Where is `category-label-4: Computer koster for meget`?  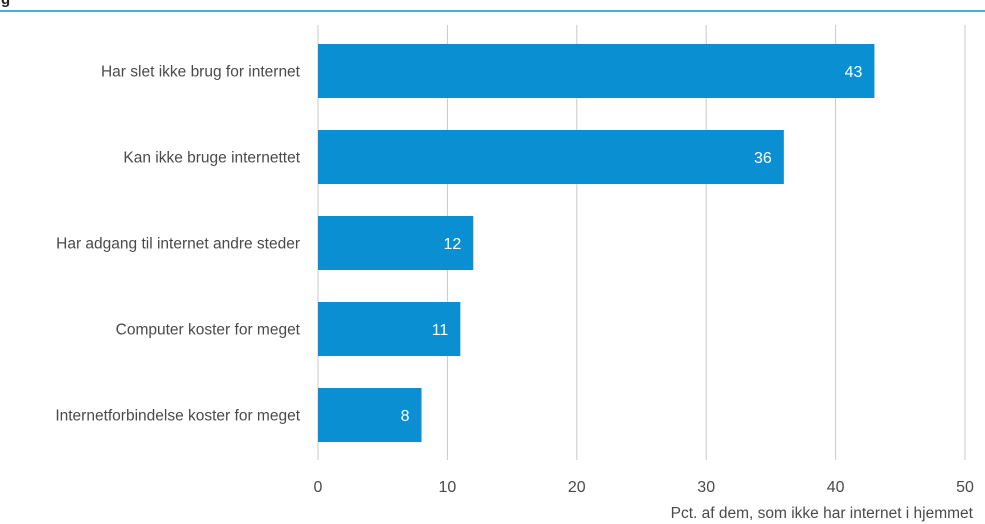 category-label-4: Computer koster for meget is located at coordinates (208, 330).